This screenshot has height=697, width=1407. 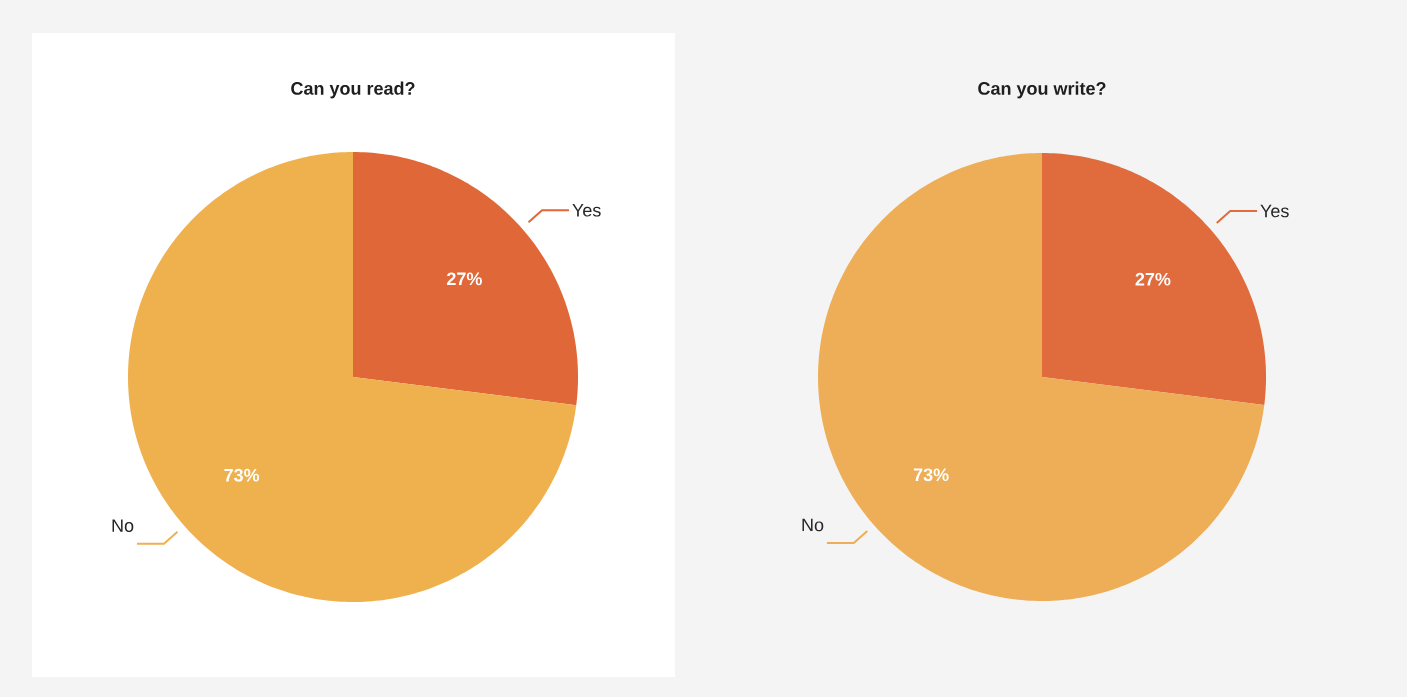 I want to click on chart-title: Can you write?, so click(x=1042, y=90).